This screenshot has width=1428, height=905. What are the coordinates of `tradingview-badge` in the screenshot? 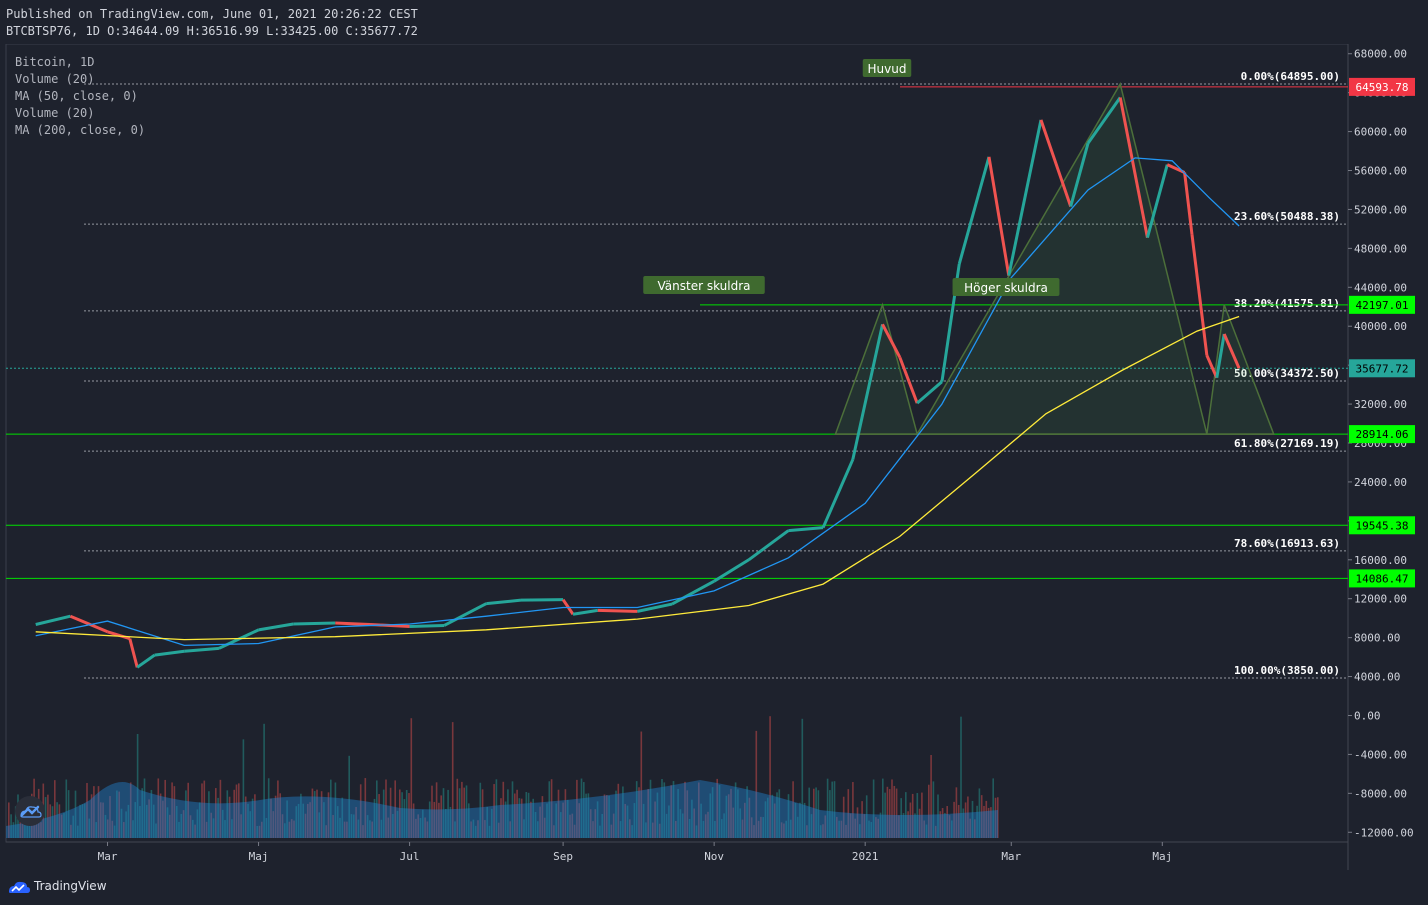 It's located at (30, 811).